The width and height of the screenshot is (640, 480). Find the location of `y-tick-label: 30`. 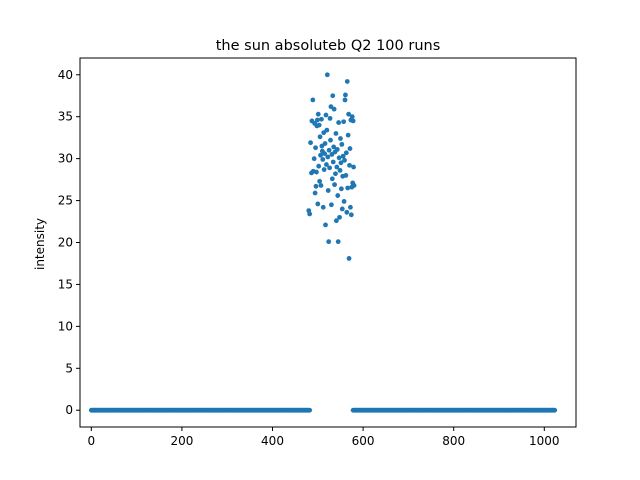

y-tick-label: 30 is located at coordinates (65, 159).